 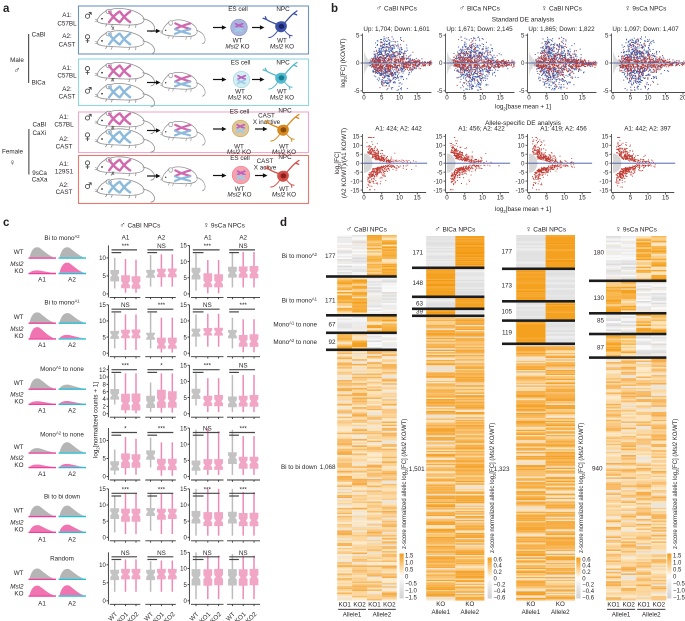 I want to click on svg-text: 6, so click(x=104, y=393).